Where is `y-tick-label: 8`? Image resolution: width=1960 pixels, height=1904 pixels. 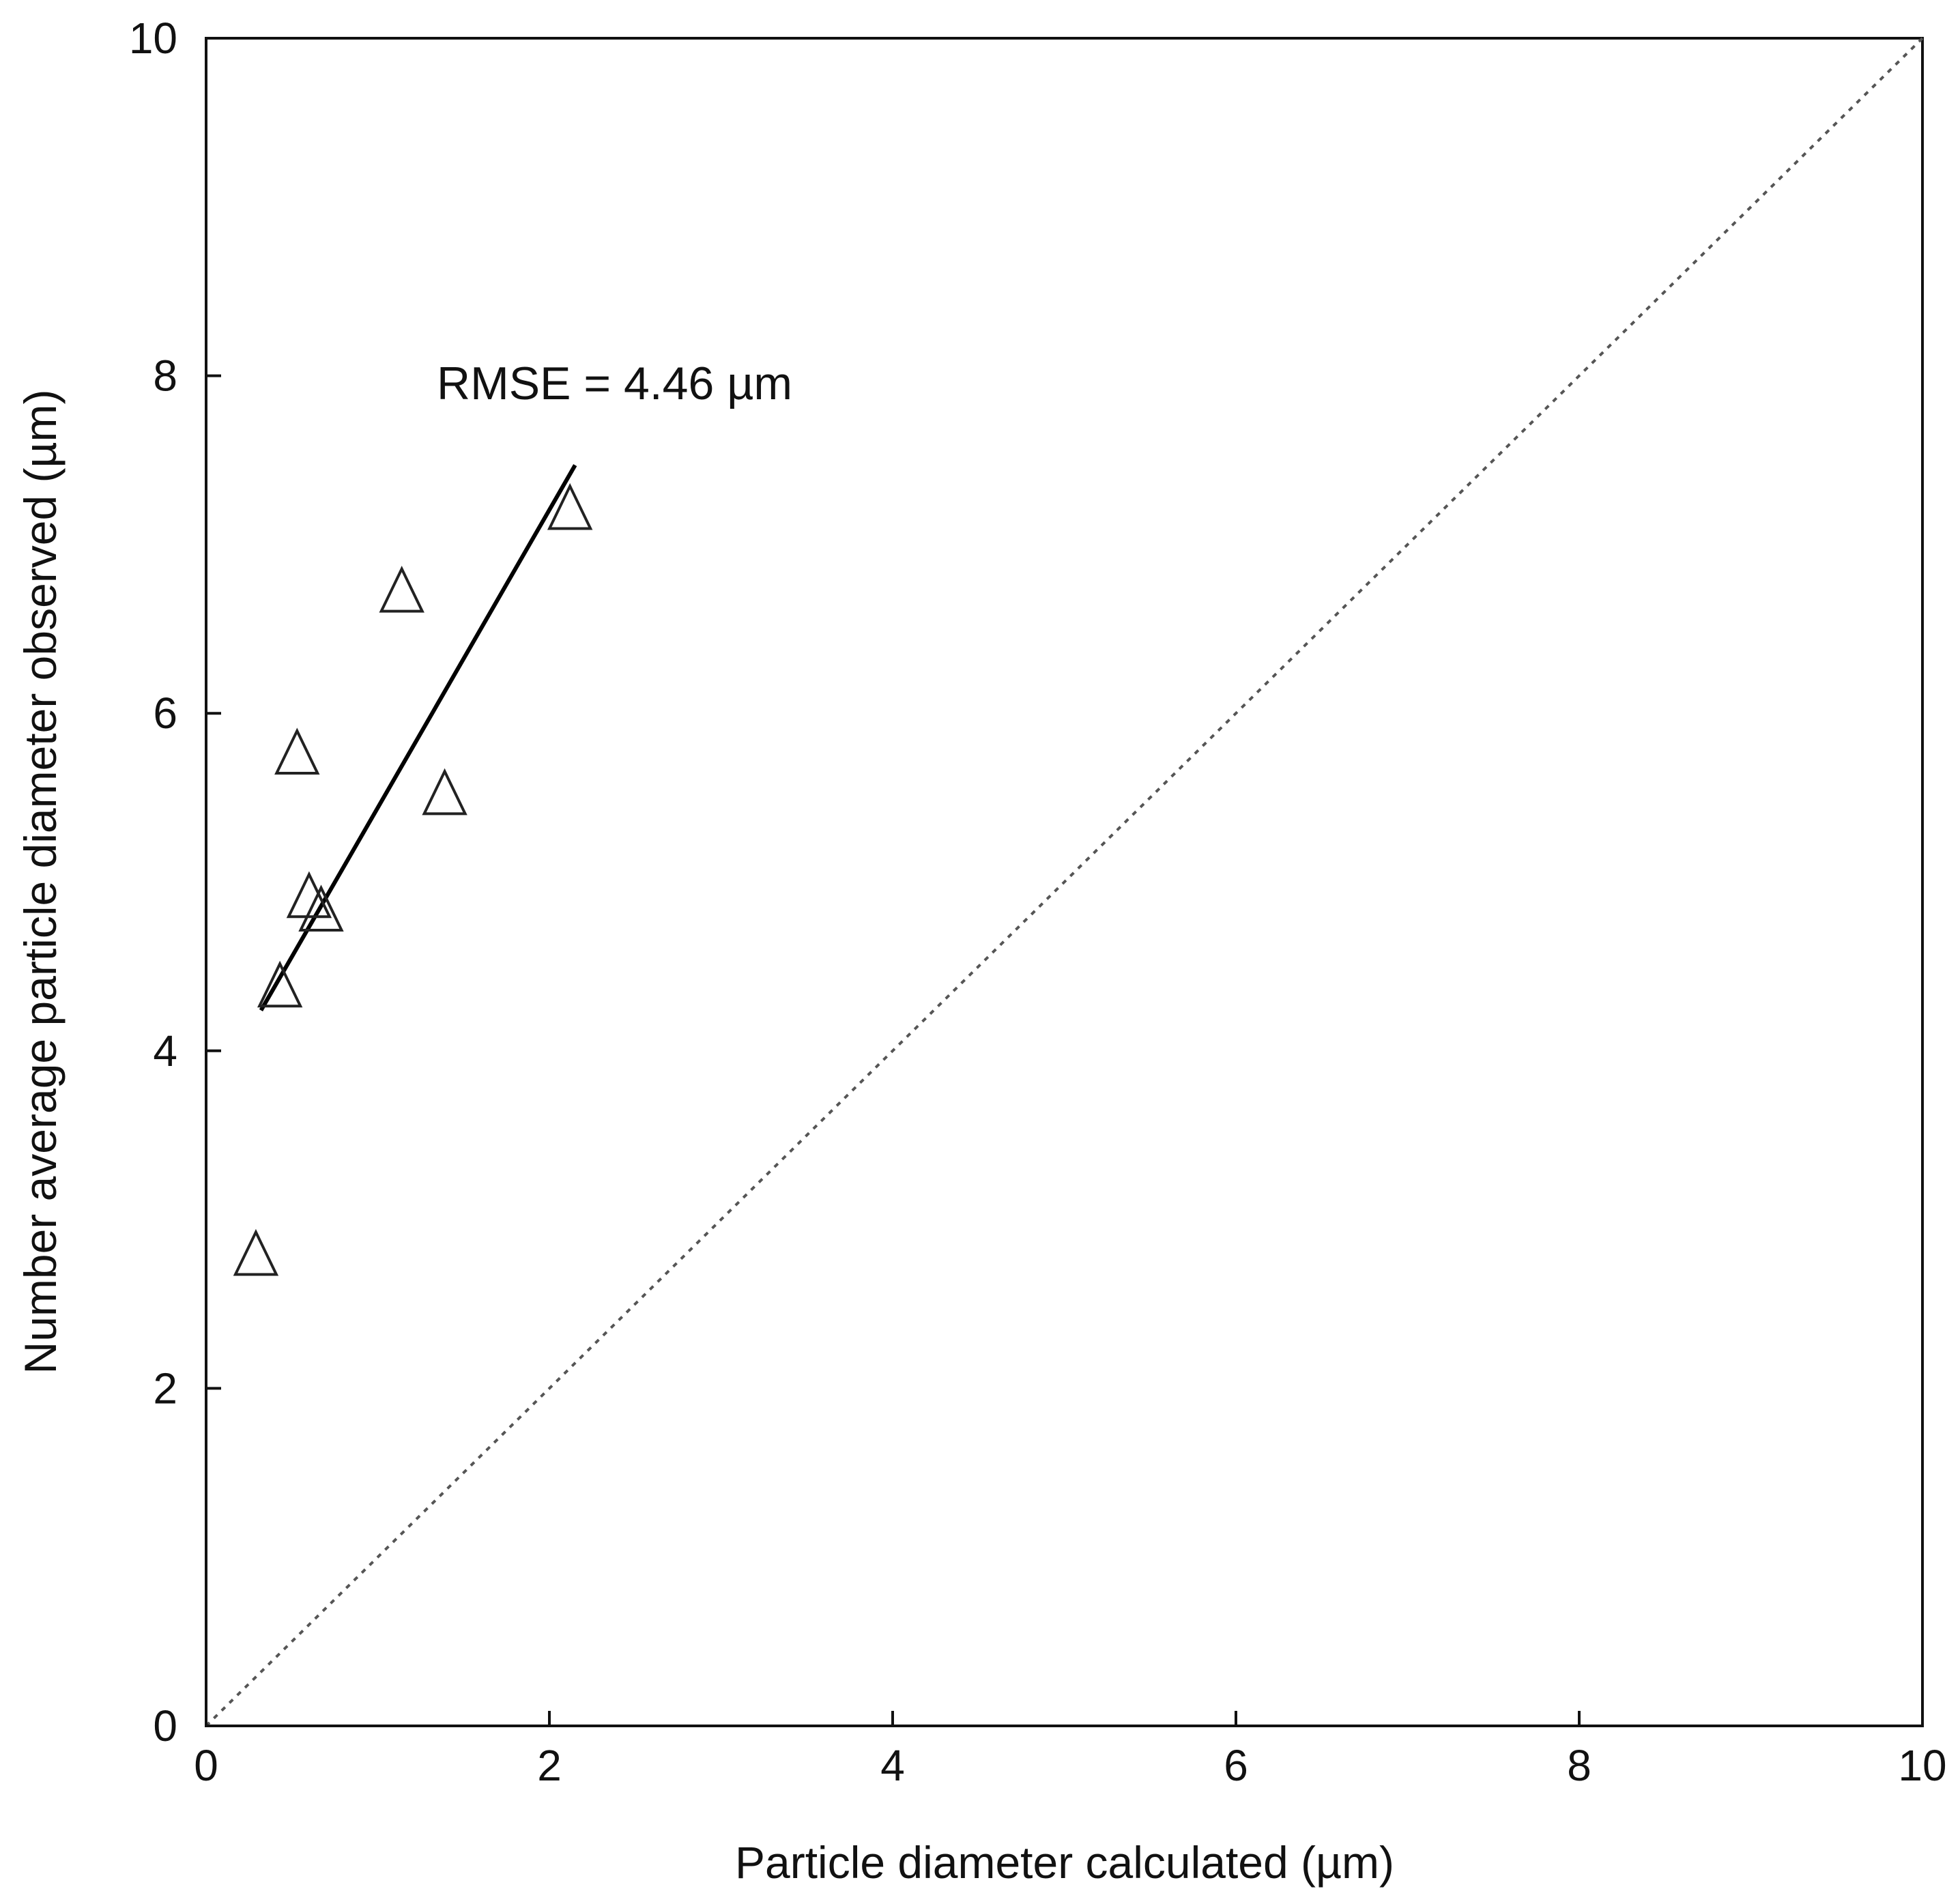 y-tick-label: 8 is located at coordinates (165, 376).